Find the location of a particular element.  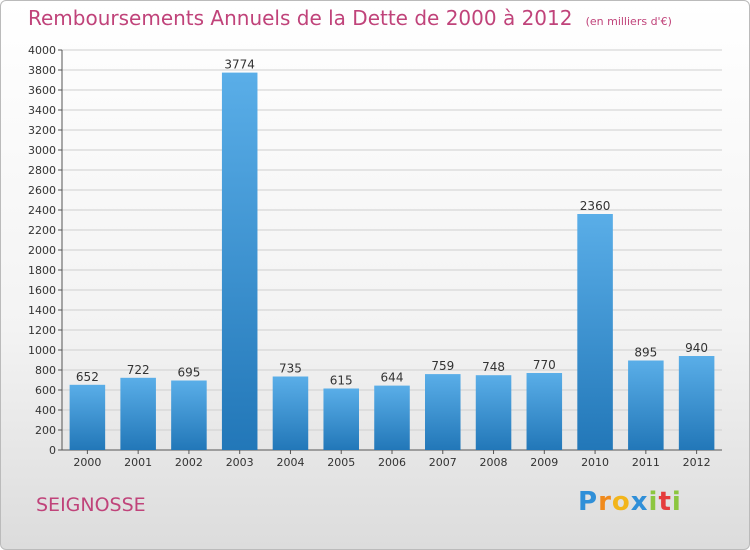

x-tick-label: 2002 is located at coordinates (189, 462).